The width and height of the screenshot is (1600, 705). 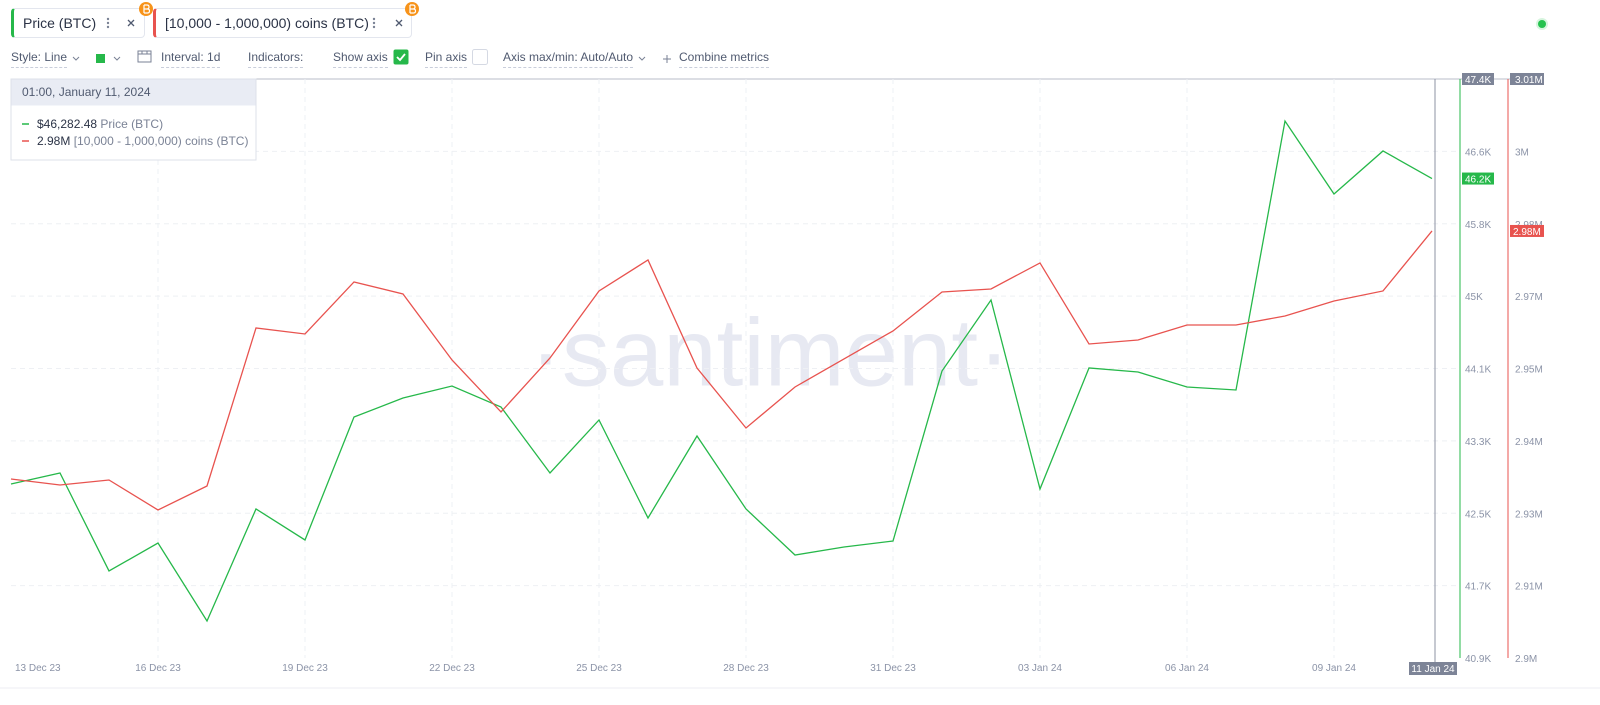 What do you see at coordinates (67, 124) in the screenshot?
I see `tooltip-value: $46,282.48` at bounding box center [67, 124].